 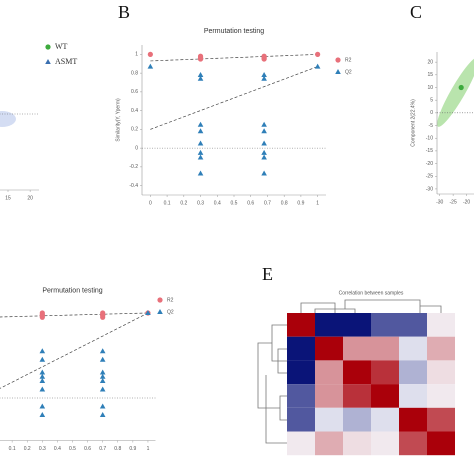 What do you see at coordinates (453, 202) in the screenshot?
I see `x-tick-label: -25` at bounding box center [453, 202].